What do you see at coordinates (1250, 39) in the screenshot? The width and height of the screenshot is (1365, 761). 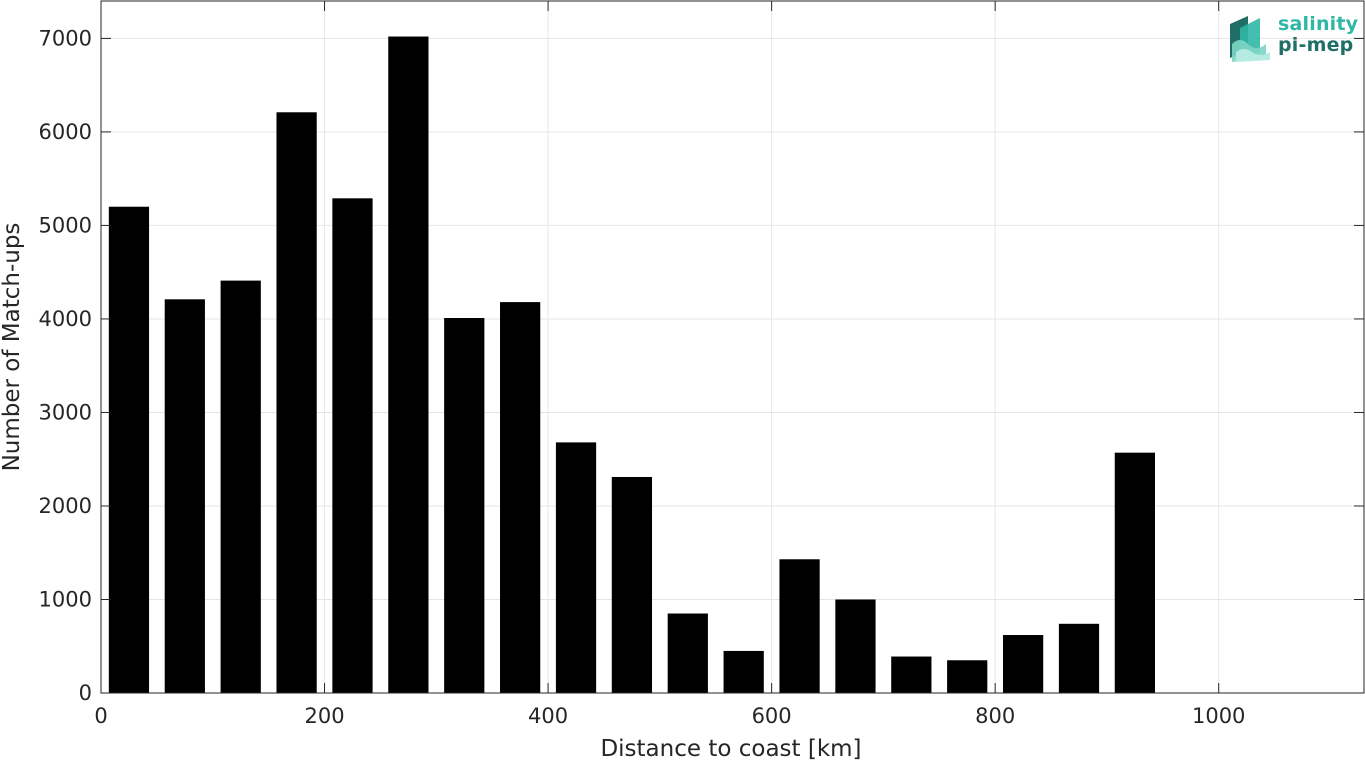 I see `wave-logo-icon` at bounding box center [1250, 39].